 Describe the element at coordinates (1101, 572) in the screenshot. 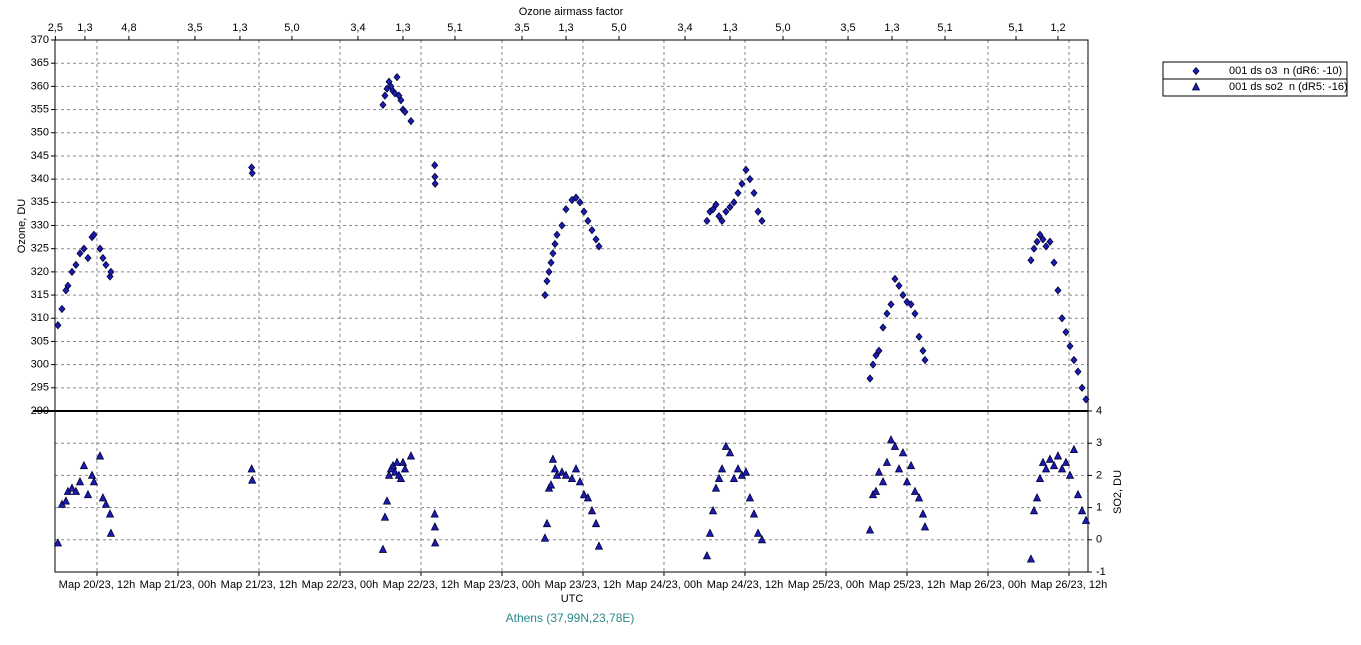

I see `y2-tick-label: -1` at that location.